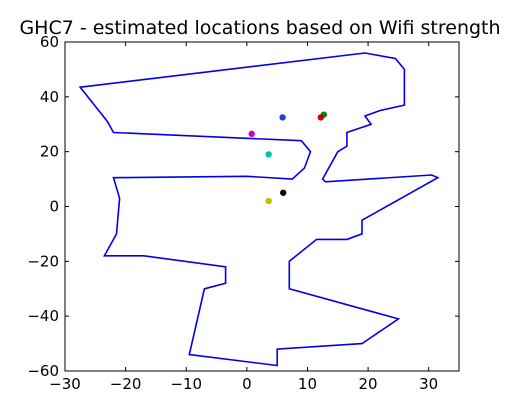 The width and height of the screenshot is (512, 412). What do you see at coordinates (54, 207) in the screenshot?
I see `y-tick-label: 0` at bounding box center [54, 207].